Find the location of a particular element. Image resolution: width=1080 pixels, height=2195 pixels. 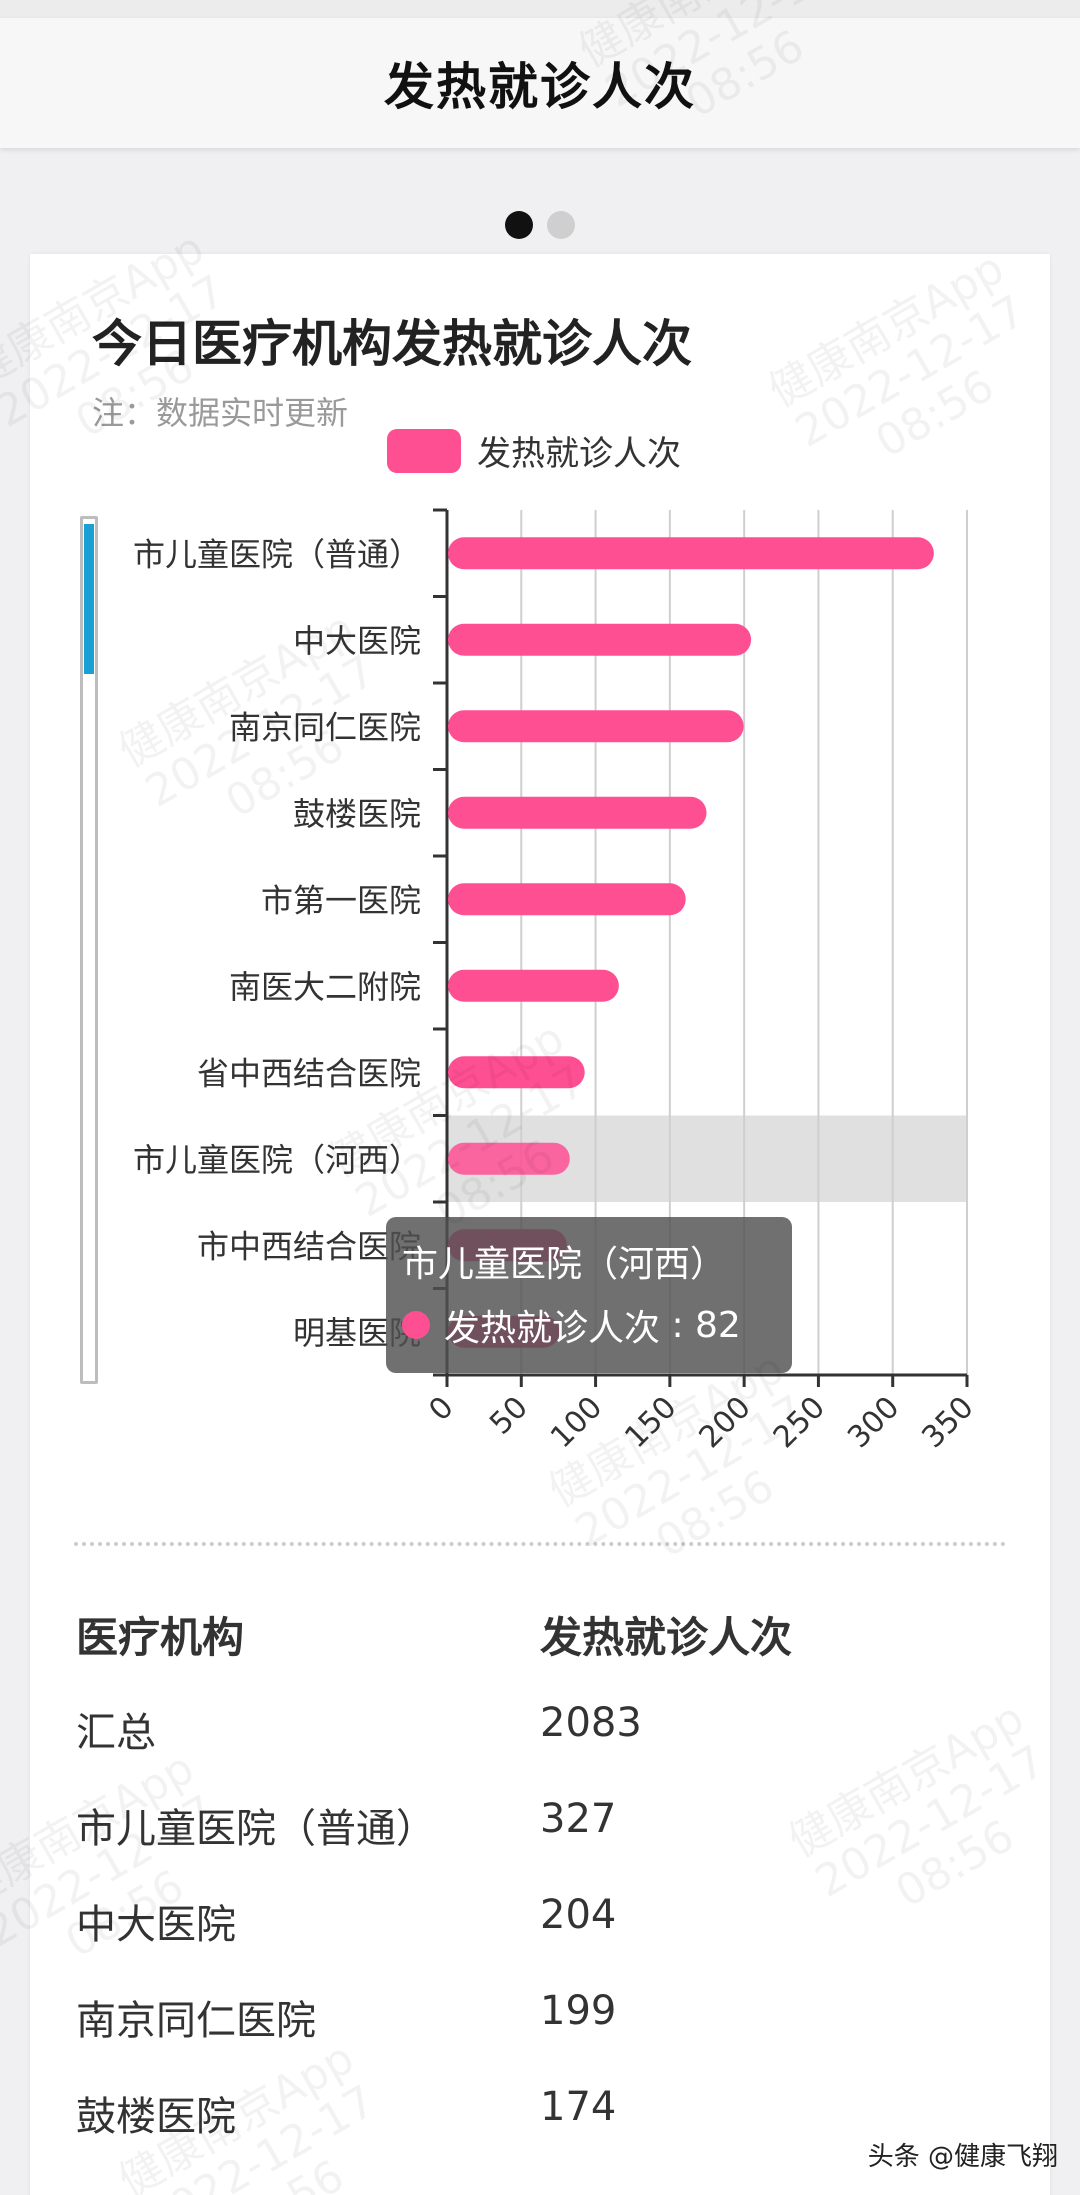

category-label: 南医大二附院 is located at coordinates (325, 987).